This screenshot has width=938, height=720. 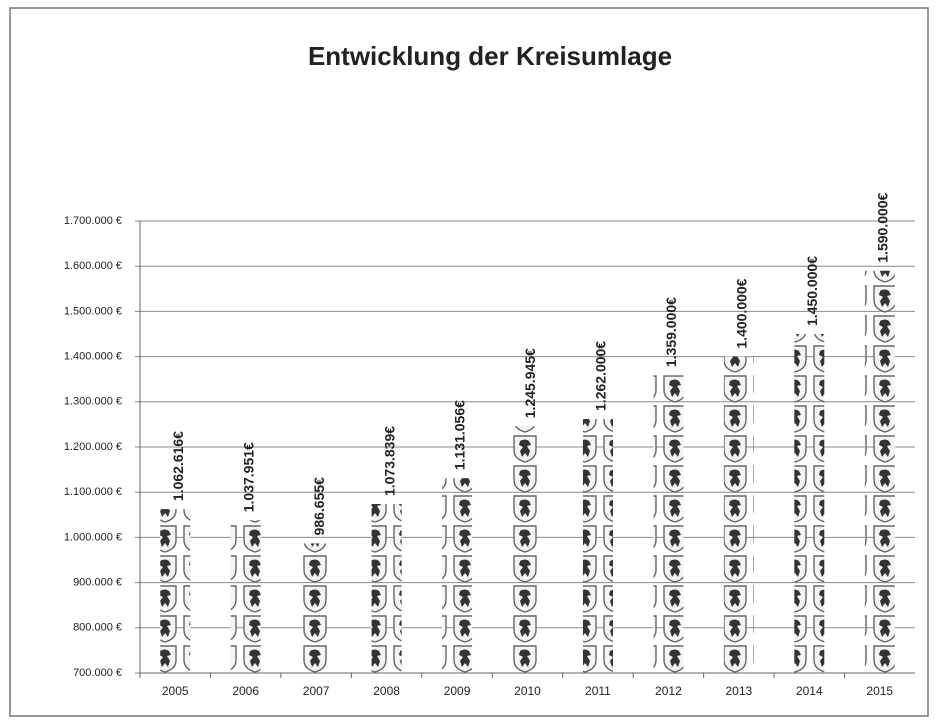 What do you see at coordinates (879, 691) in the screenshot?
I see `x-tick-label: 2015` at bounding box center [879, 691].